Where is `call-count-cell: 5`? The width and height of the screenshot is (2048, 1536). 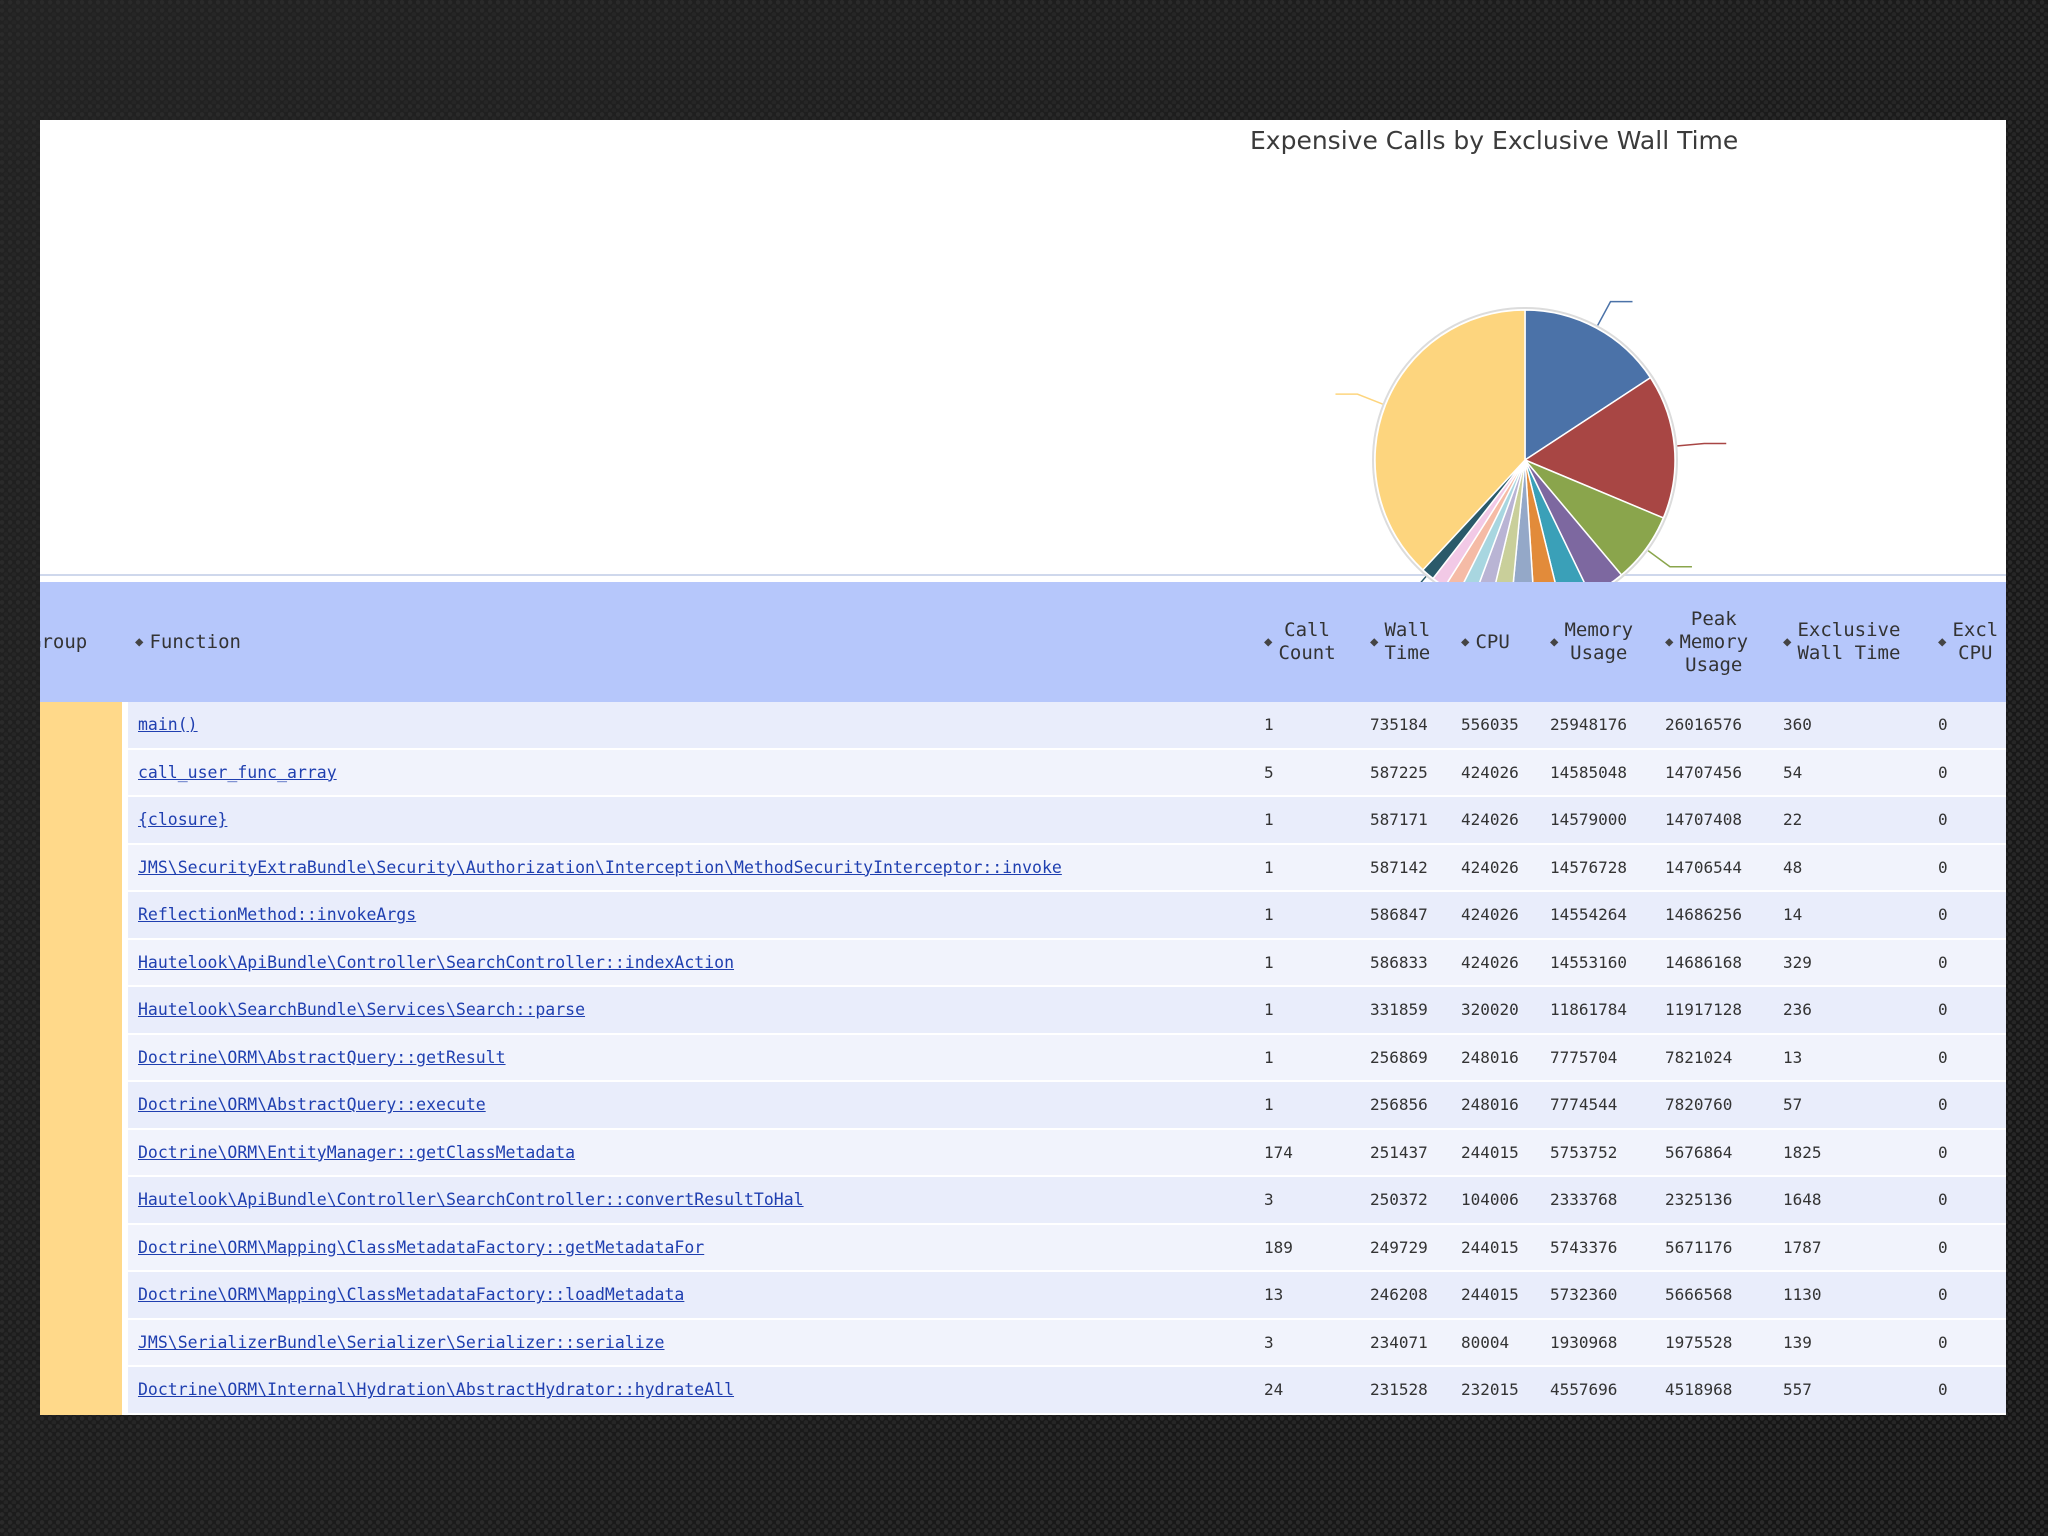
call-count-cell: 5 is located at coordinates (1313, 772).